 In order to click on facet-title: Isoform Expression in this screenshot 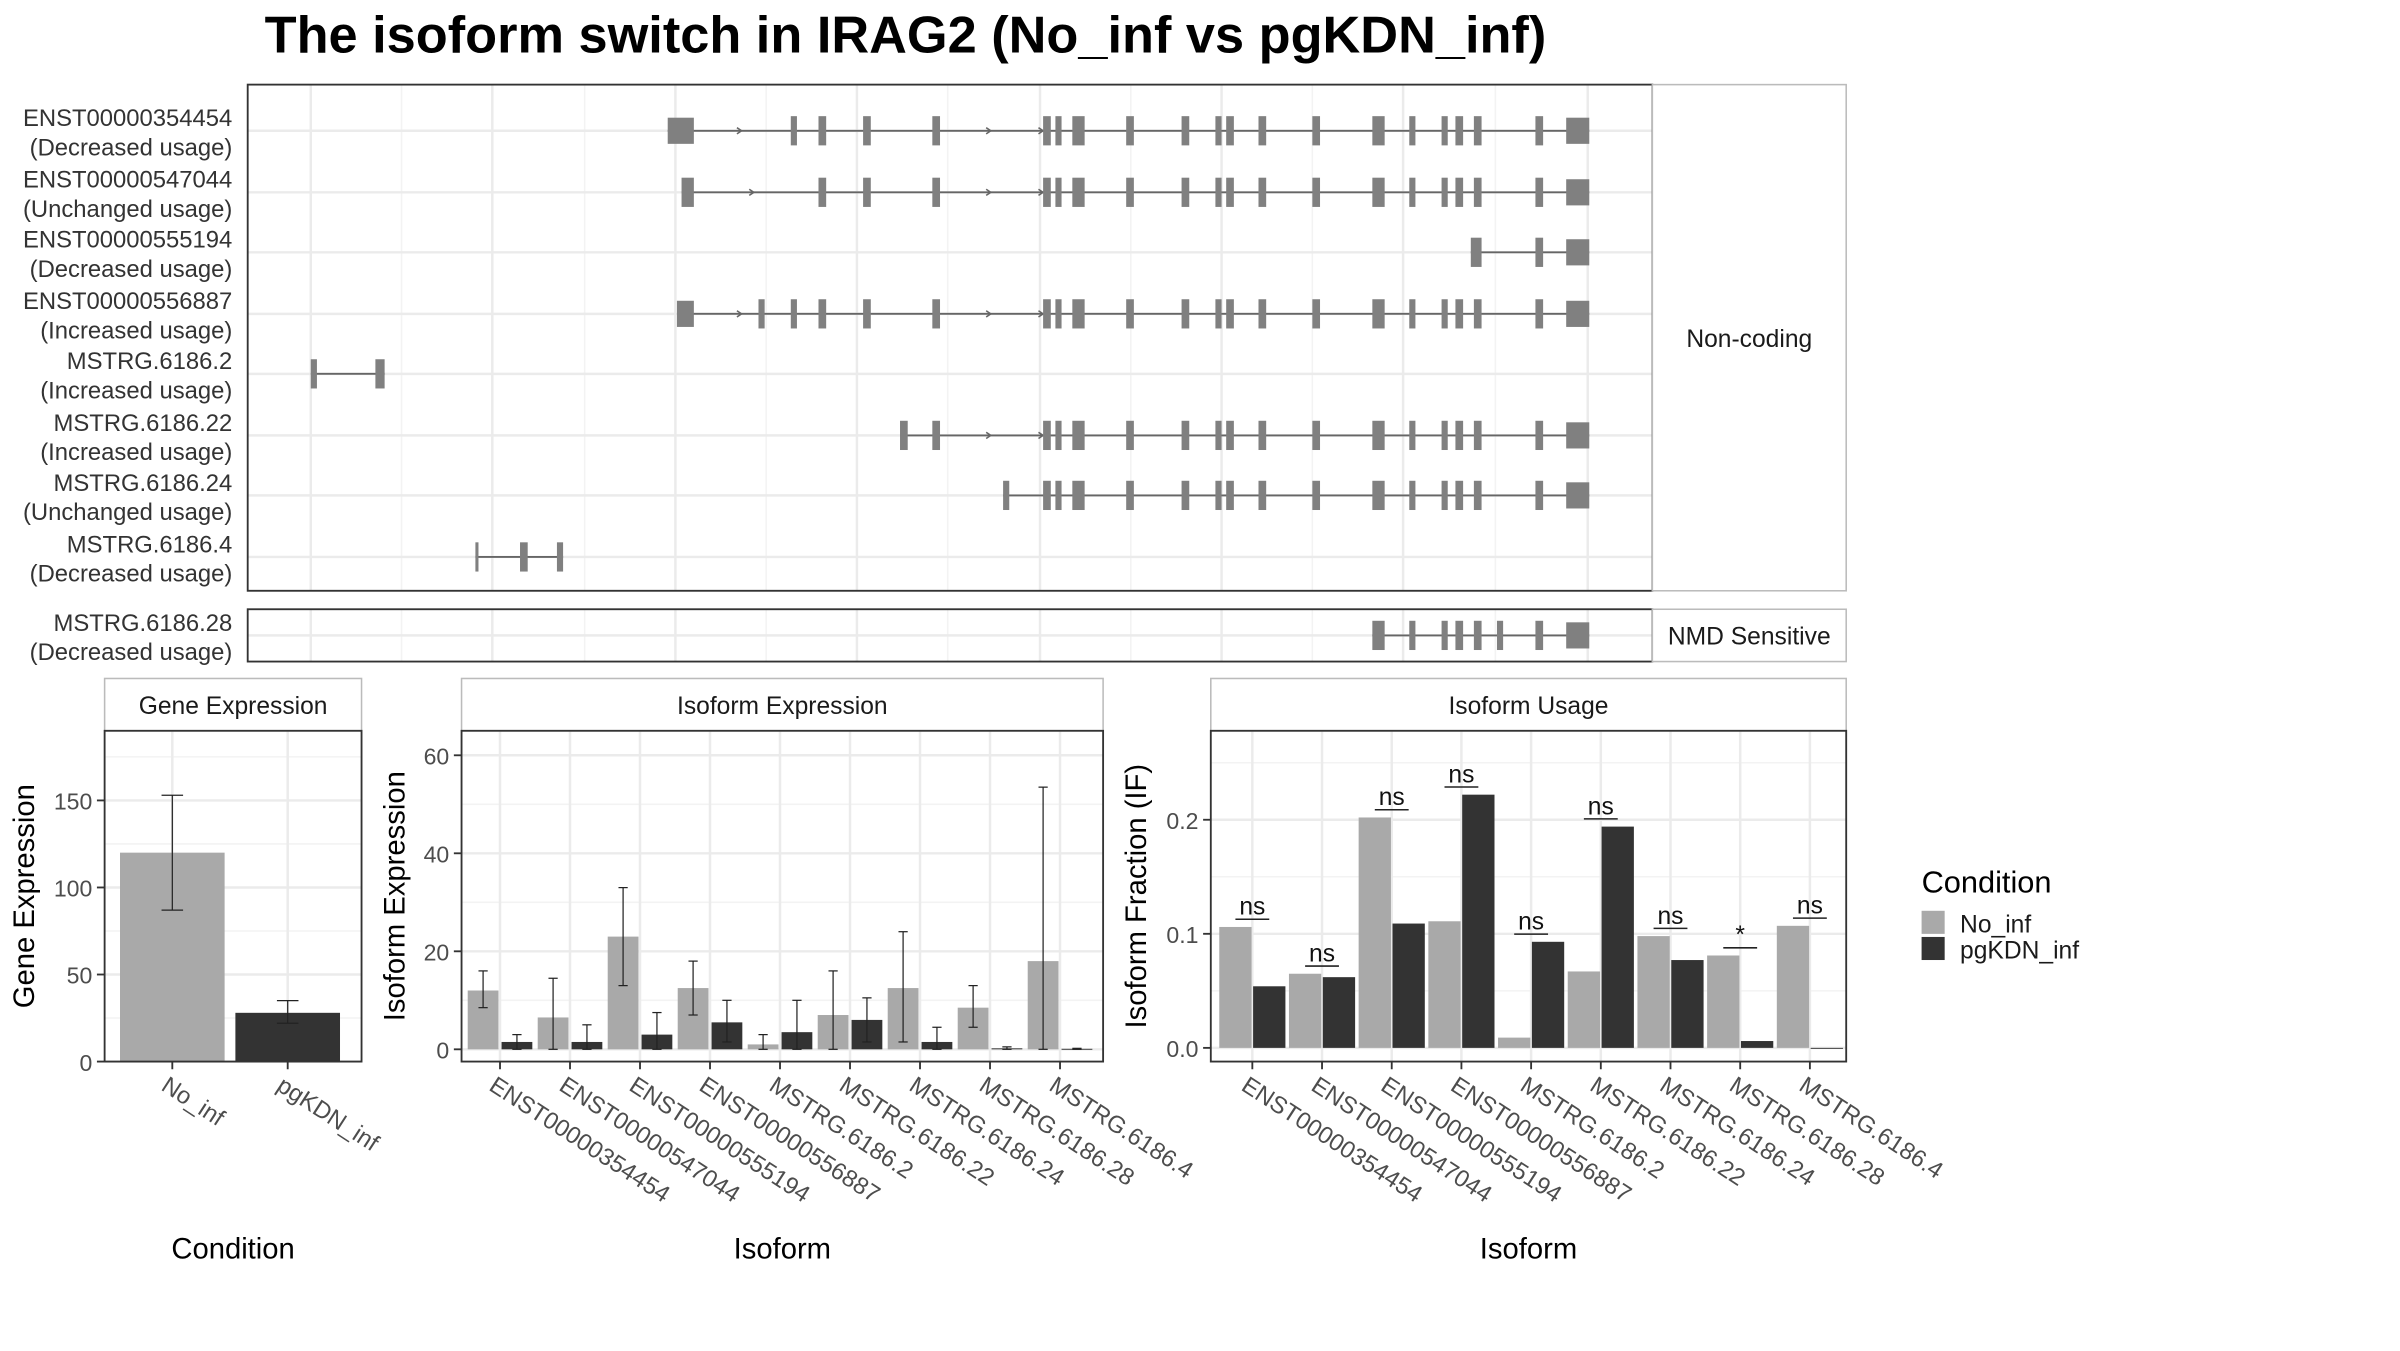, I will do `click(782, 706)`.